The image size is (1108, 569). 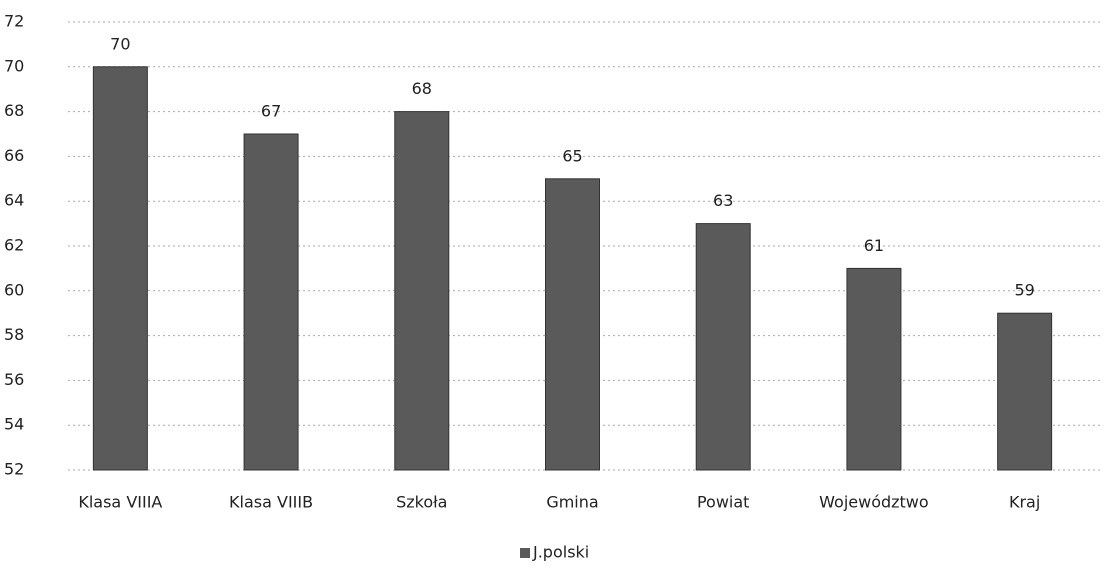 What do you see at coordinates (572, 502) in the screenshot?
I see `x-tick-label: Gmina` at bounding box center [572, 502].